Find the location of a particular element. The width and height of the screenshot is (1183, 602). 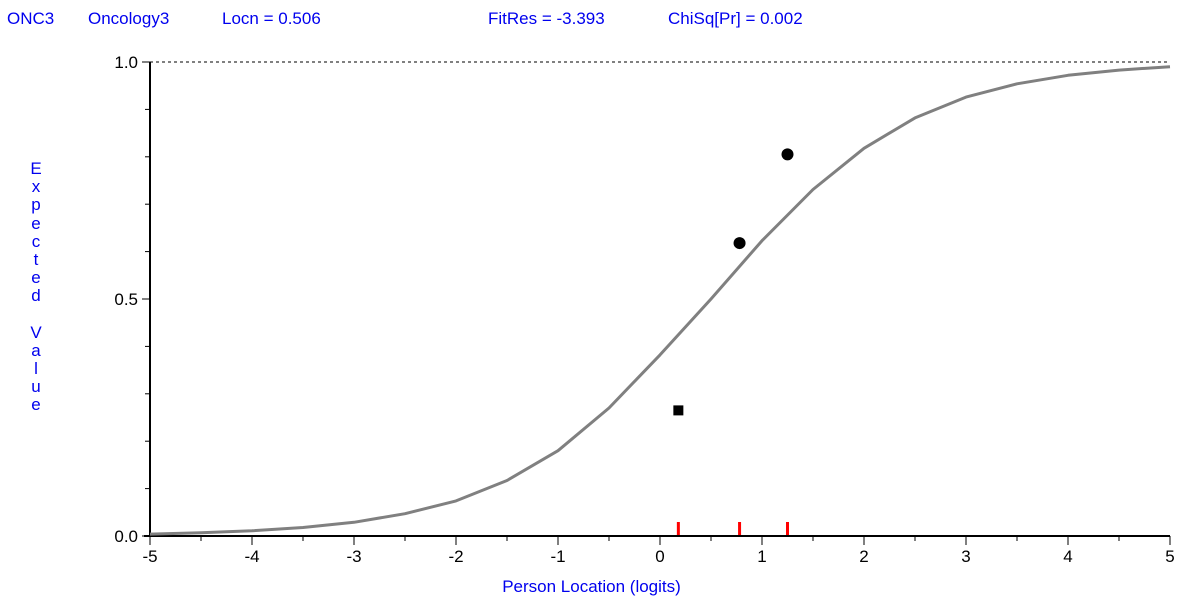

x-tick-label: -1 is located at coordinates (557, 556).